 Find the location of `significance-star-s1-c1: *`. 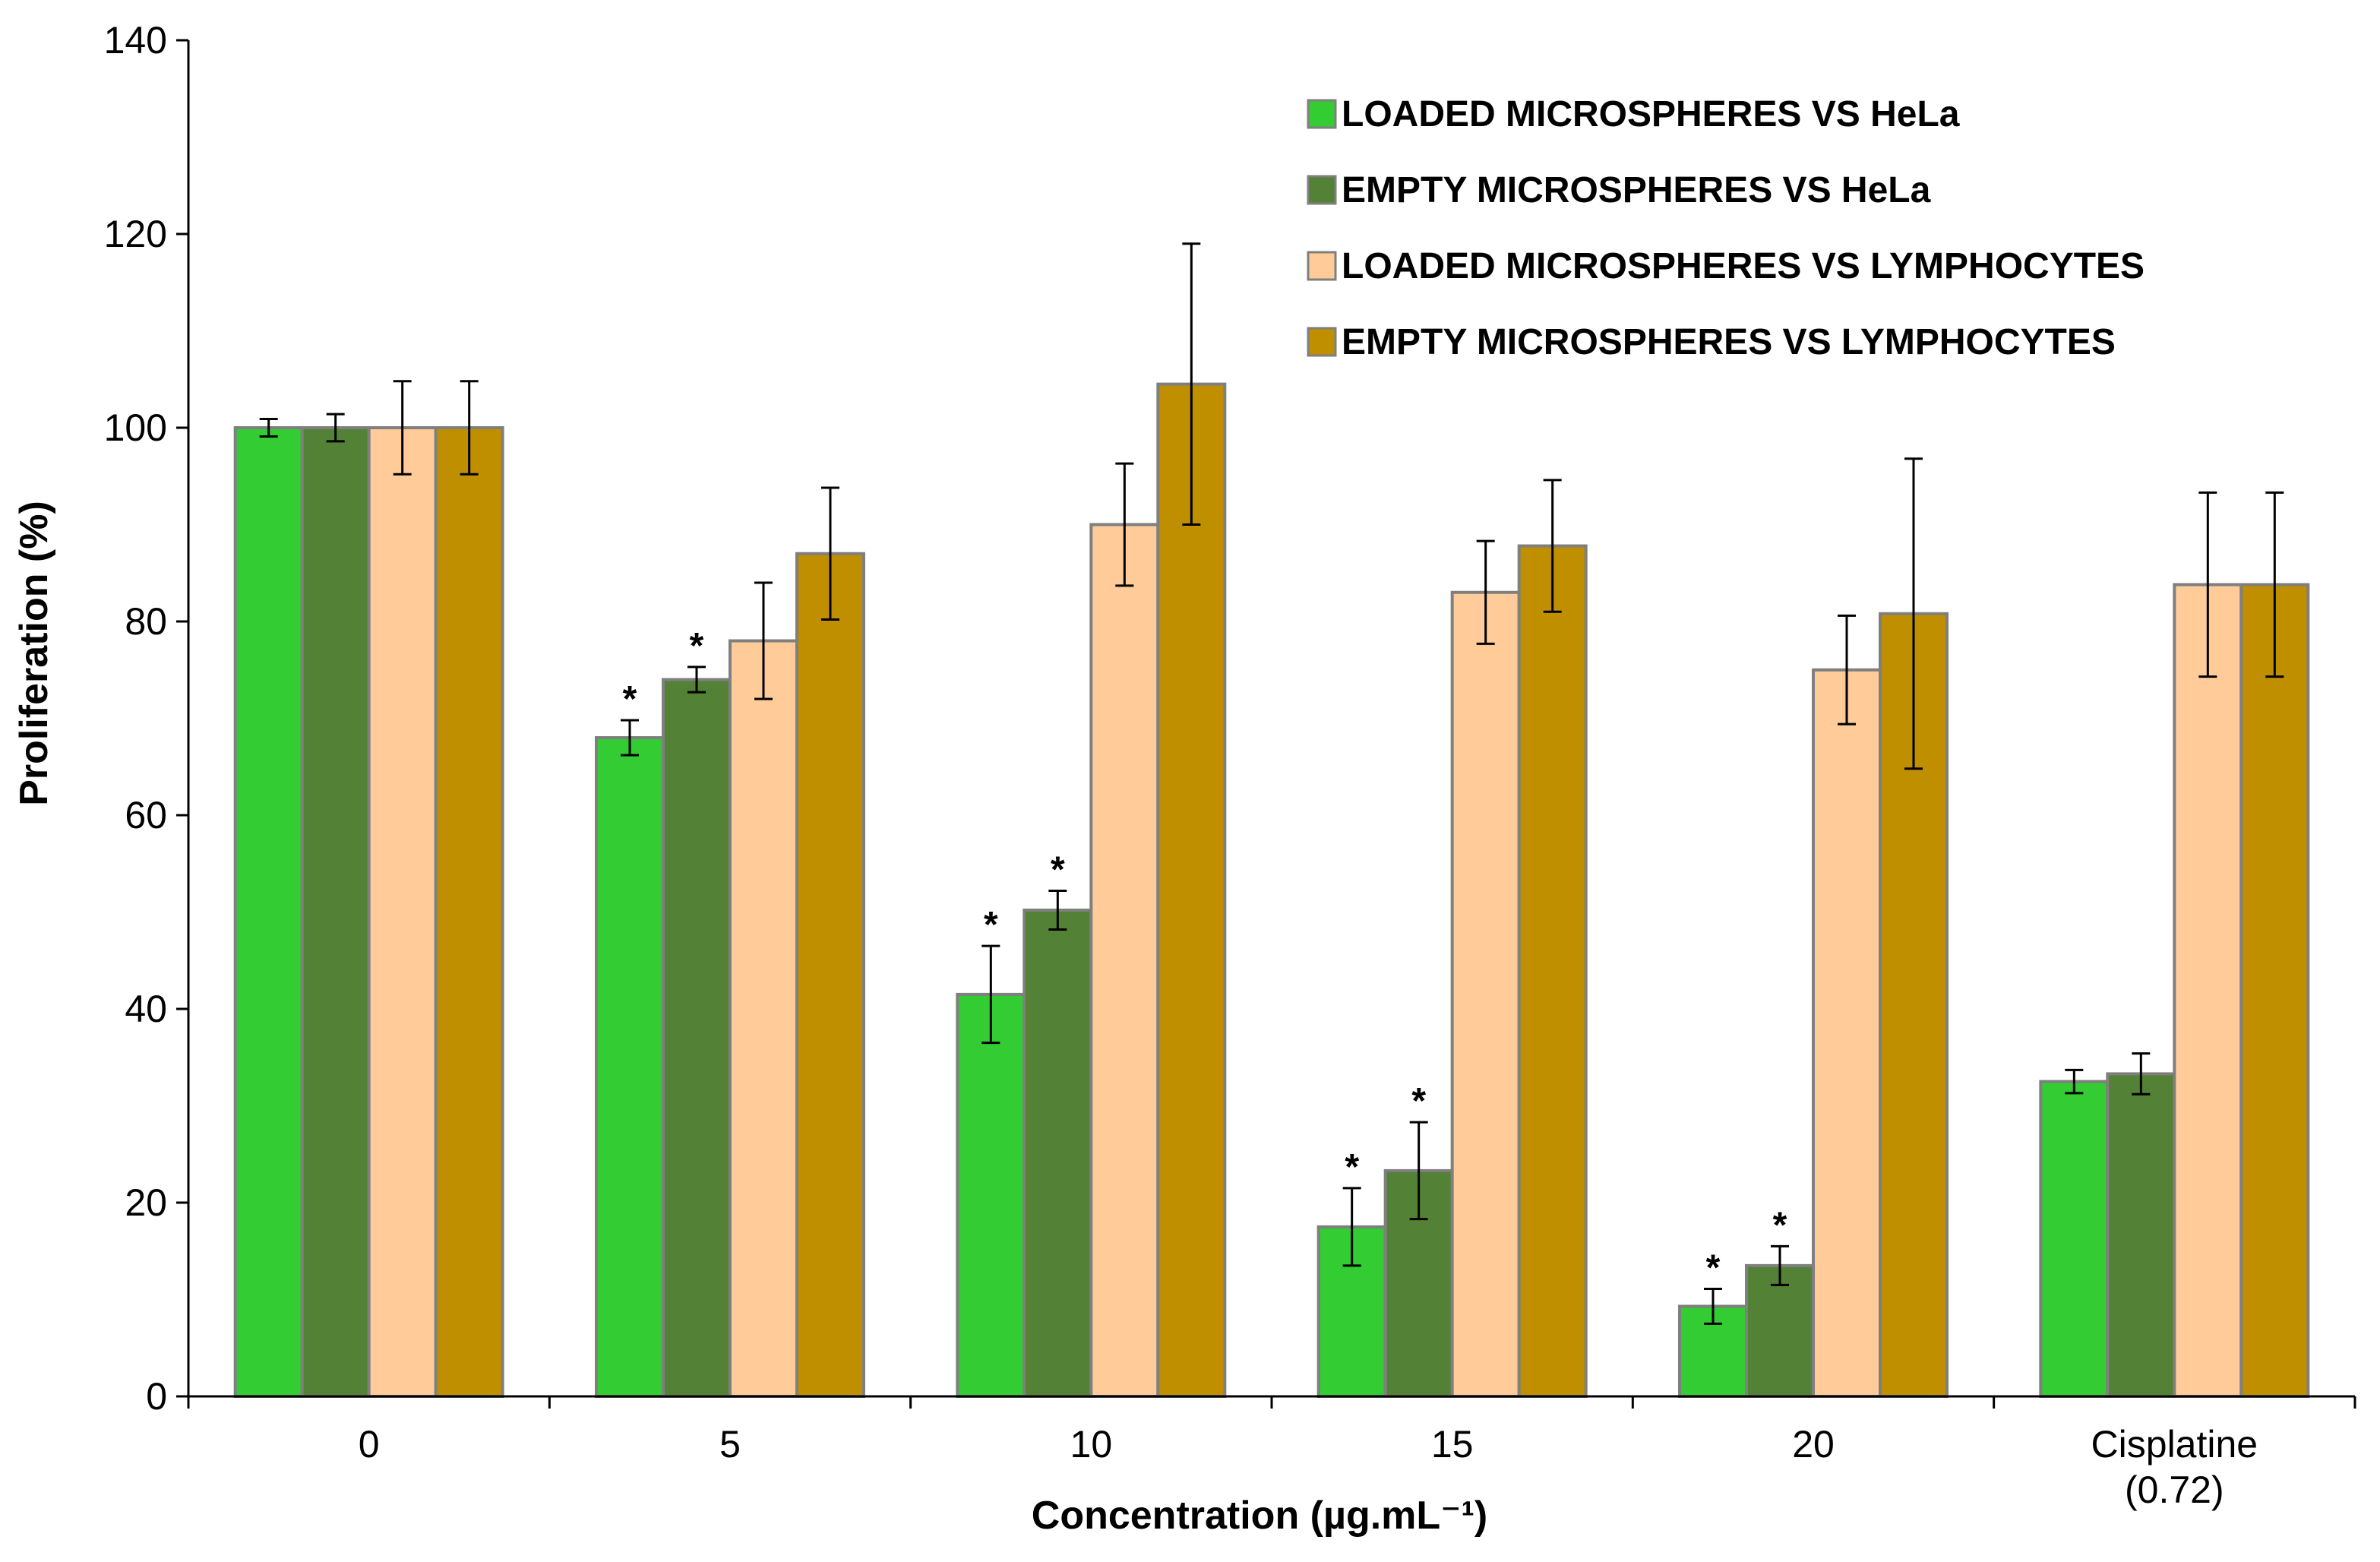

significance-star-s1-c1: * is located at coordinates (697, 646).